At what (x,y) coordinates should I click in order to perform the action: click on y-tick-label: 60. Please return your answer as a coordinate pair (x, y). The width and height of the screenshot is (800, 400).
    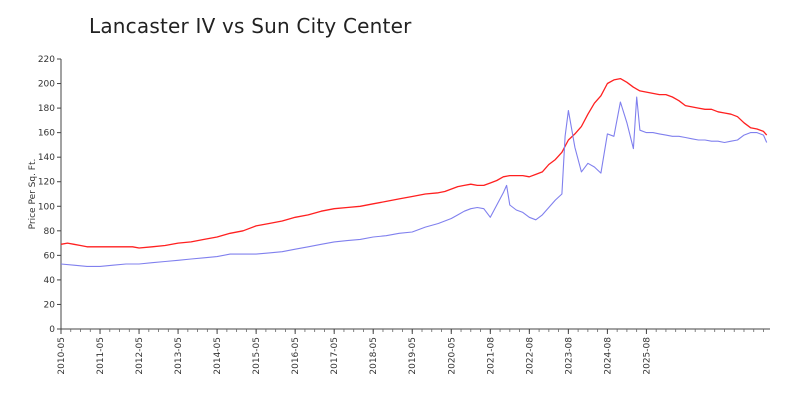
    Looking at the image, I should click on (50, 256).